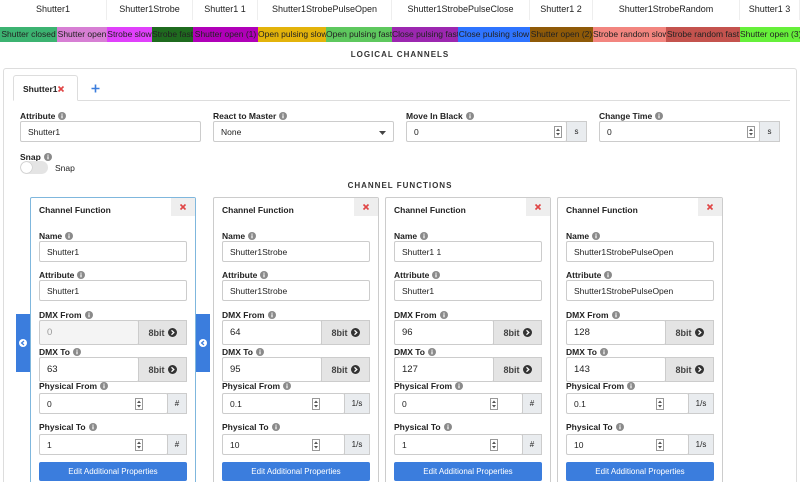 The height and width of the screenshot is (482, 800). I want to click on snap-toggle-label: Snap, so click(65, 168).